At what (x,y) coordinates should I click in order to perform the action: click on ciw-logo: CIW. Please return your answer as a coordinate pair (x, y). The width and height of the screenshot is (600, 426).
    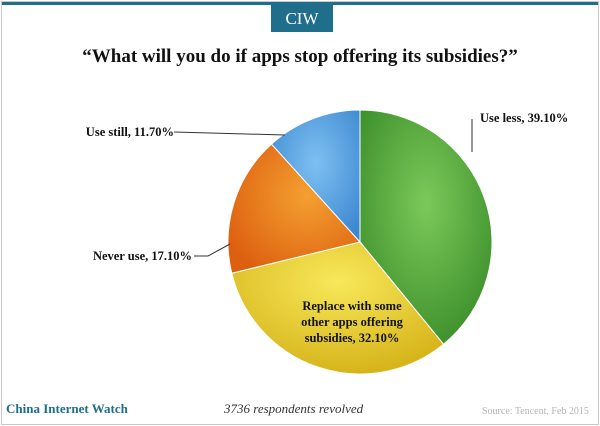
    Looking at the image, I should click on (302, 18).